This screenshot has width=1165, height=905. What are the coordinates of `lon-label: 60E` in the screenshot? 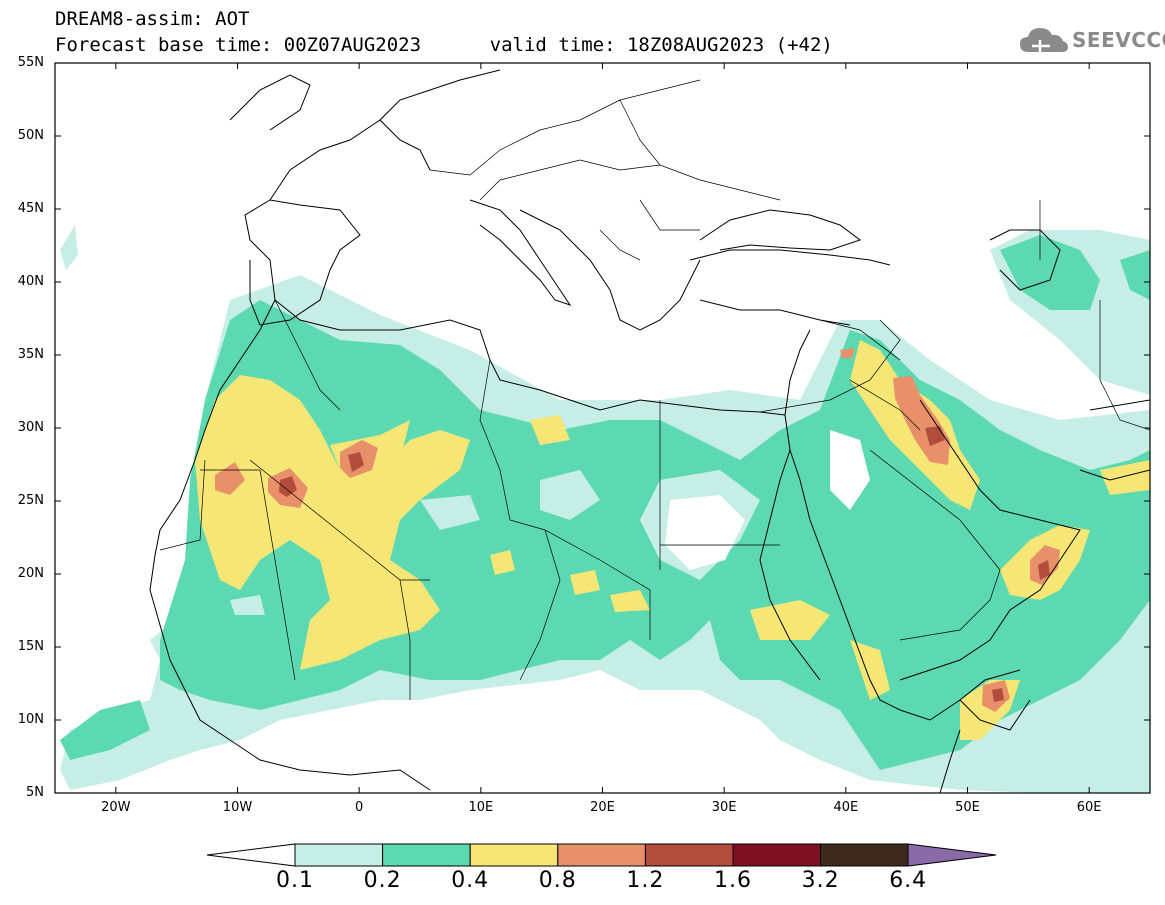 It's located at (1089, 807).